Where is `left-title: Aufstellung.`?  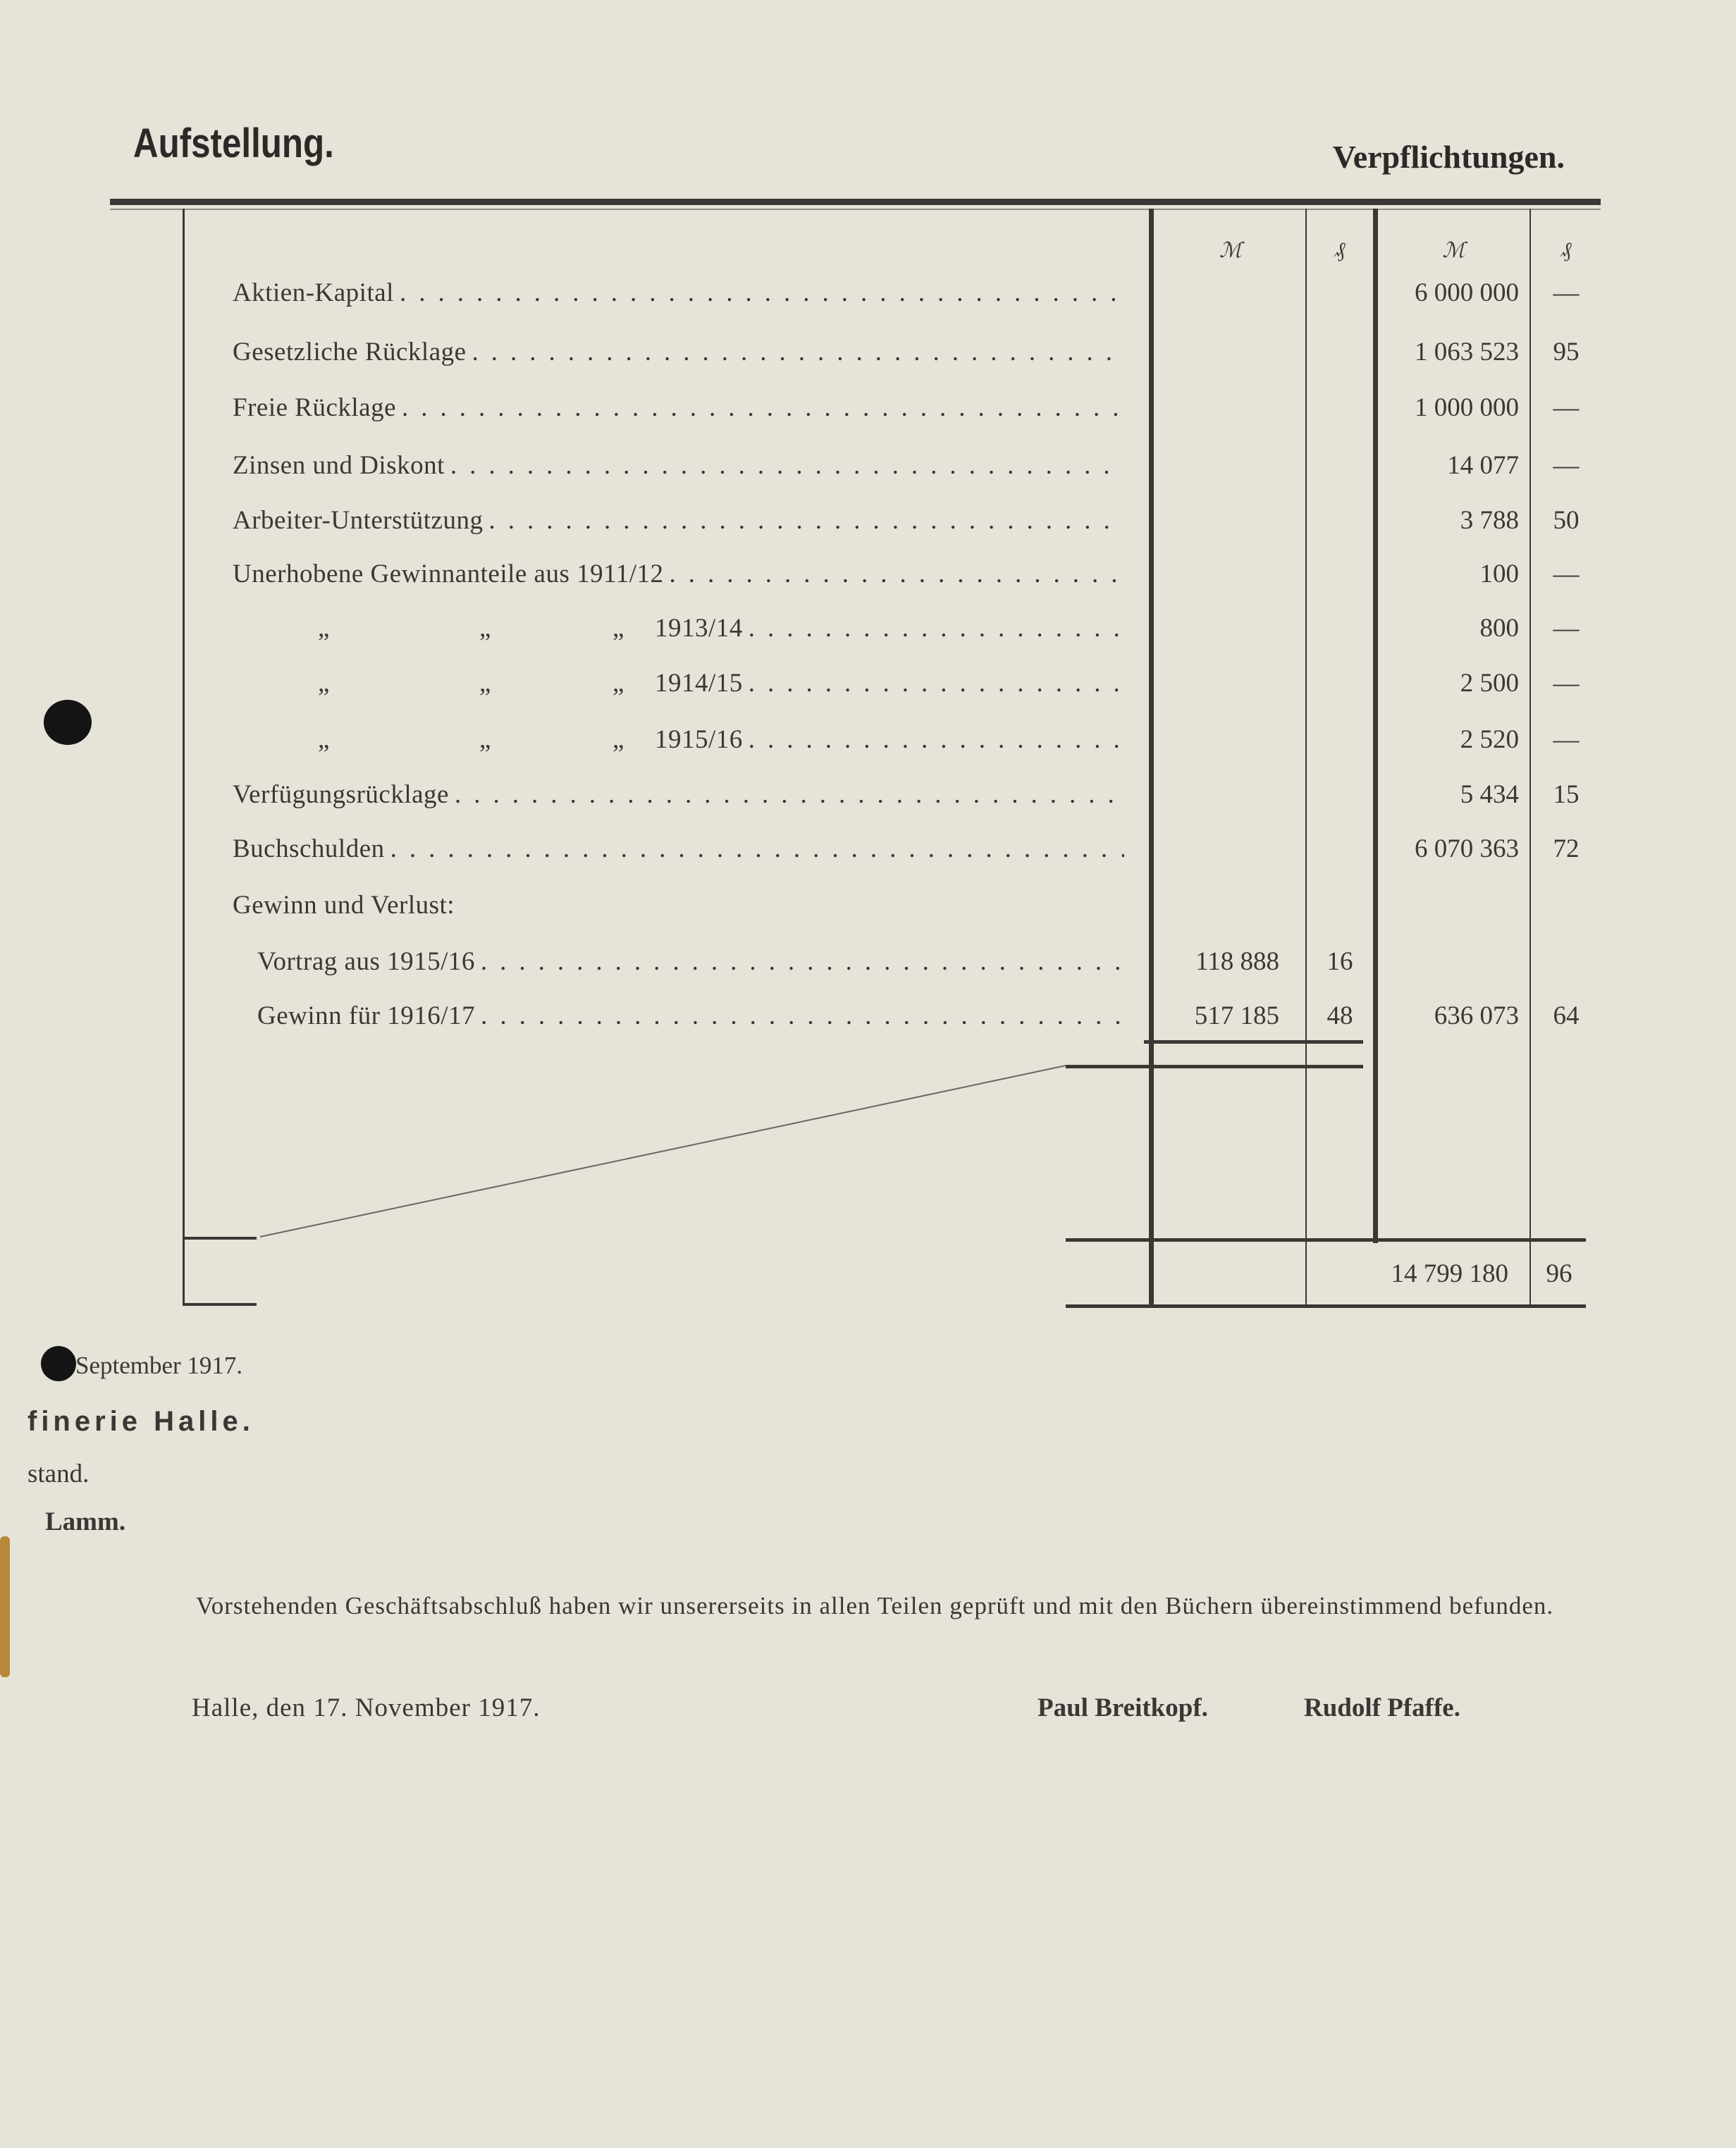
left-title: Aufstellung. is located at coordinates (233, 143).